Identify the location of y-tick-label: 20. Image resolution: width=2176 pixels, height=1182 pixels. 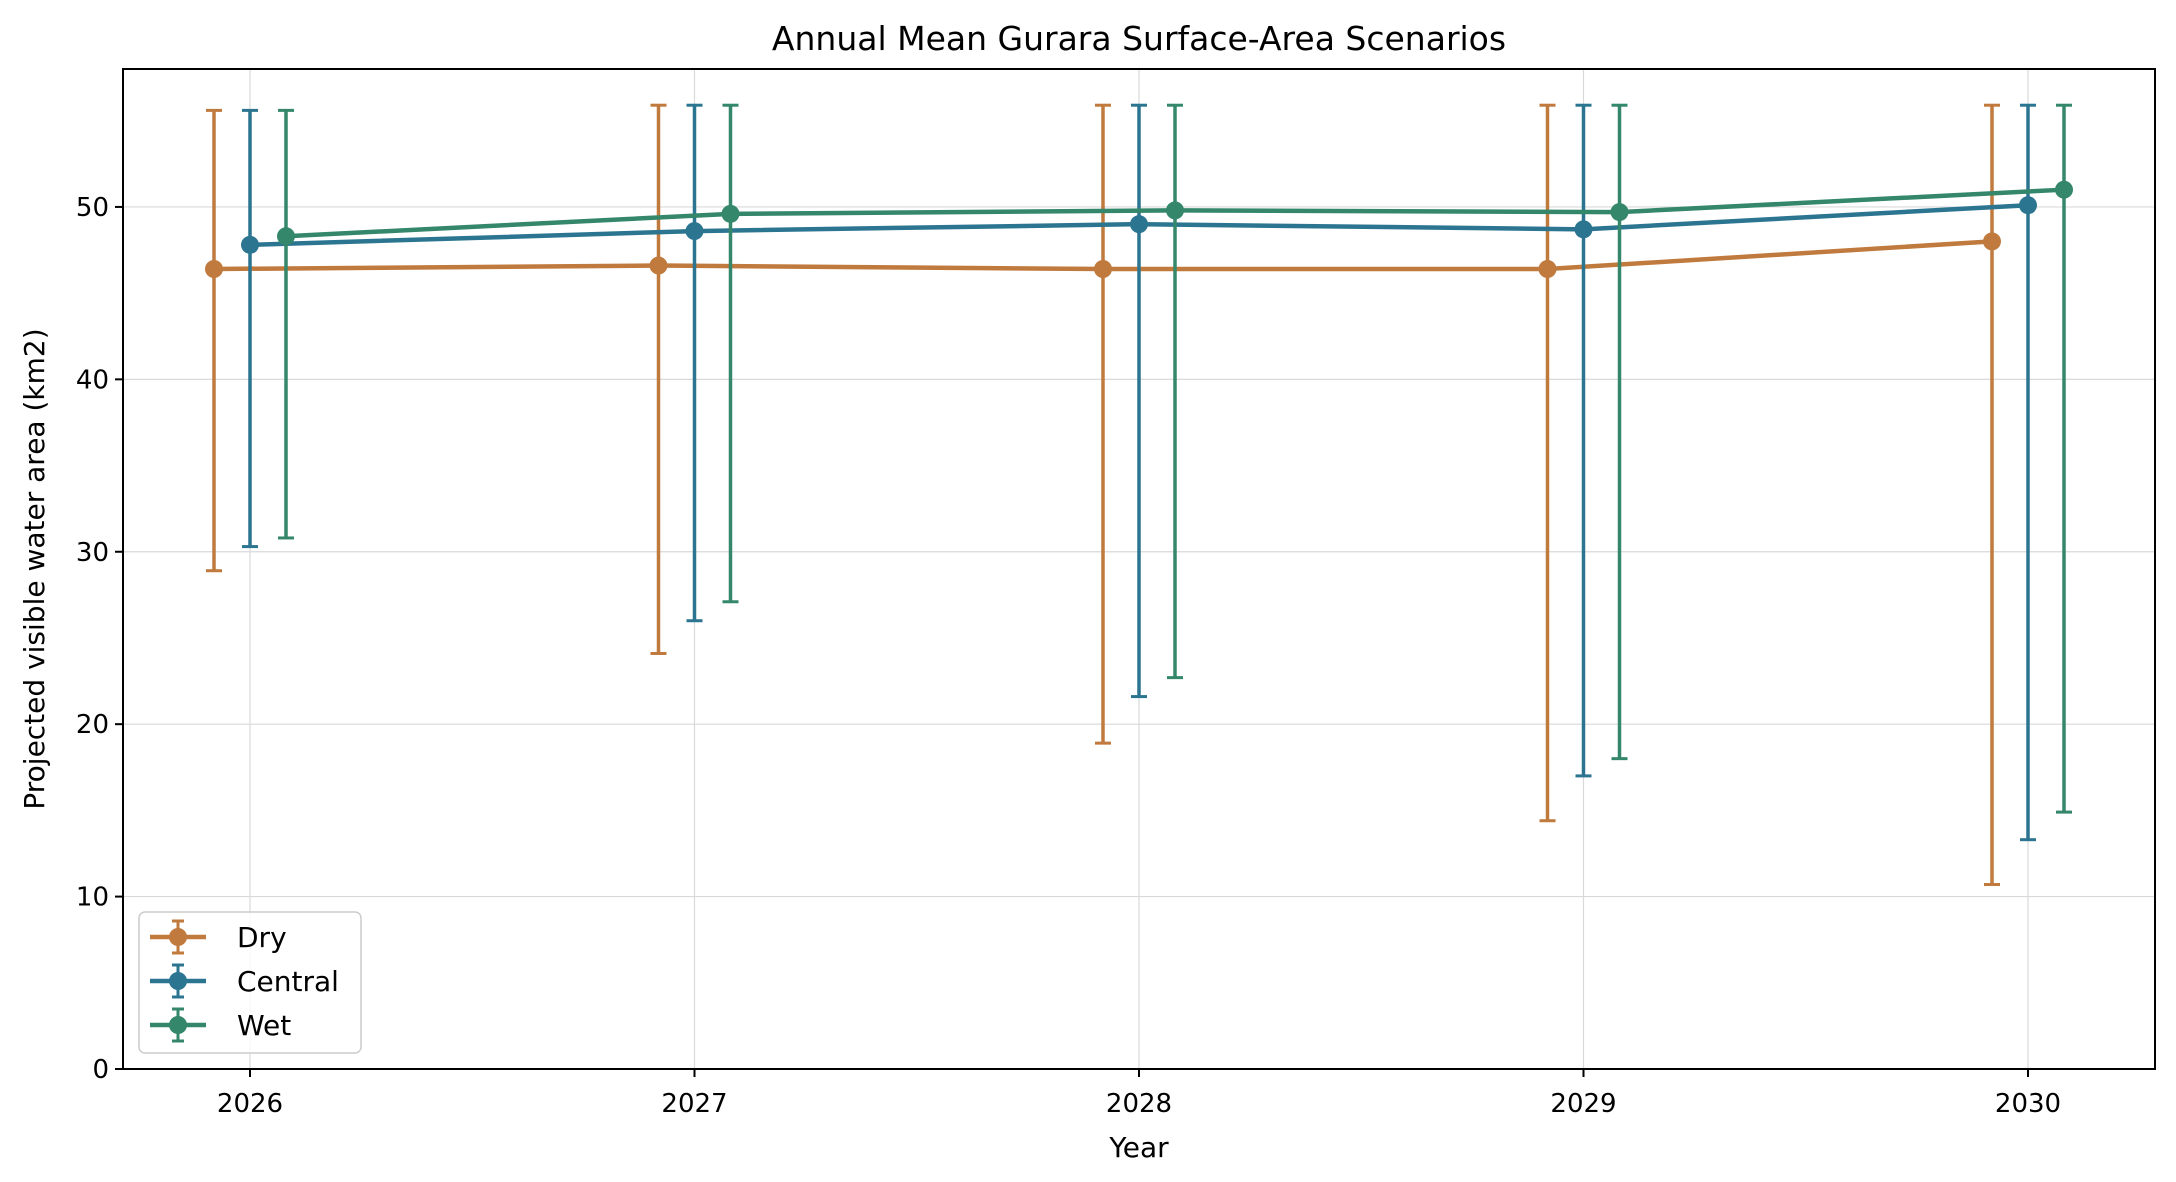
(92, 725).